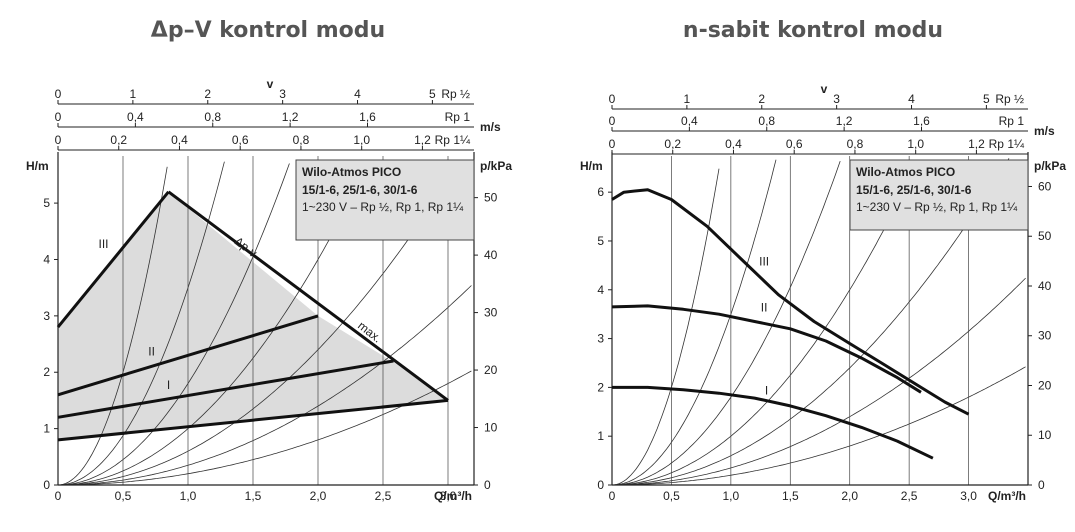  I want to click on velocity-axis-name: Rp ½, so click(455, 94).